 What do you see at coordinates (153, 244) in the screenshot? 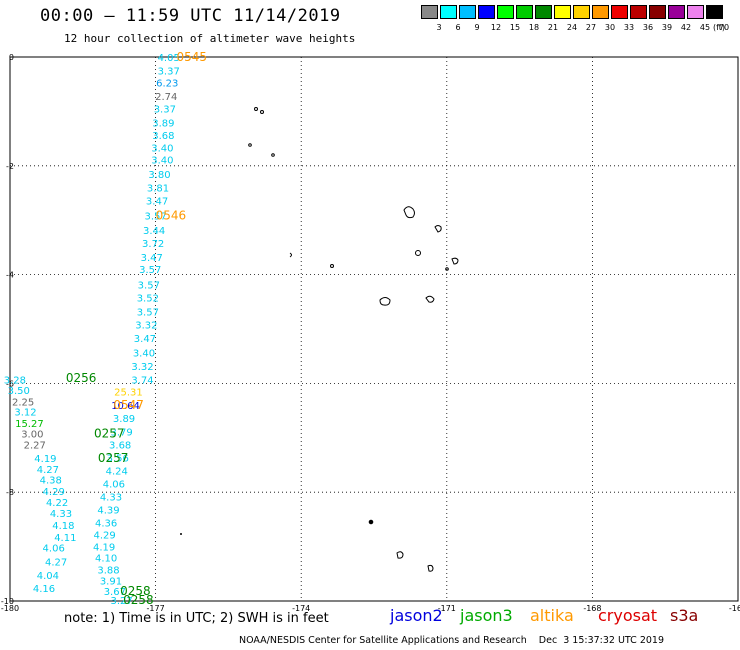
I see `wave-height-value: 3.72` at bounding box center [153, 244].